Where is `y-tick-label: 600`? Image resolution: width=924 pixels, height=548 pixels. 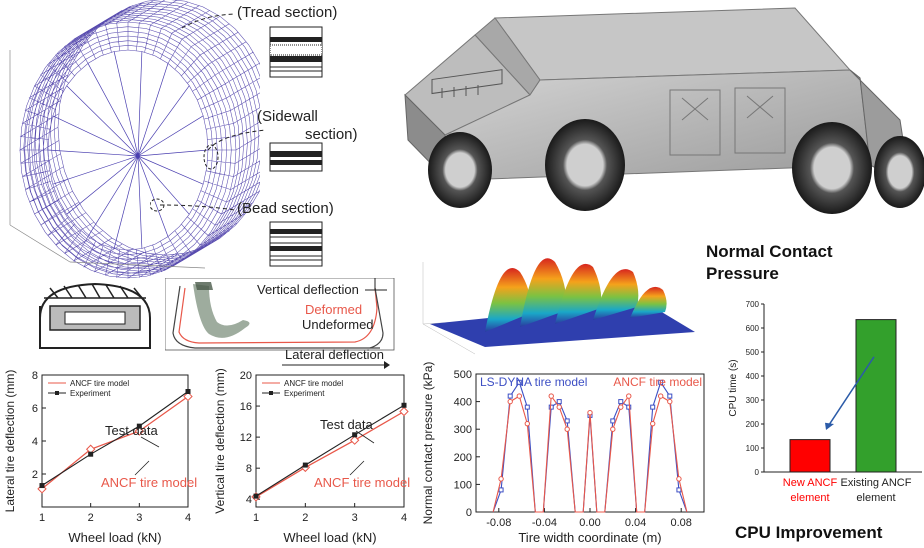 y-tick-label: 600 is located at coordinates (753, 328).